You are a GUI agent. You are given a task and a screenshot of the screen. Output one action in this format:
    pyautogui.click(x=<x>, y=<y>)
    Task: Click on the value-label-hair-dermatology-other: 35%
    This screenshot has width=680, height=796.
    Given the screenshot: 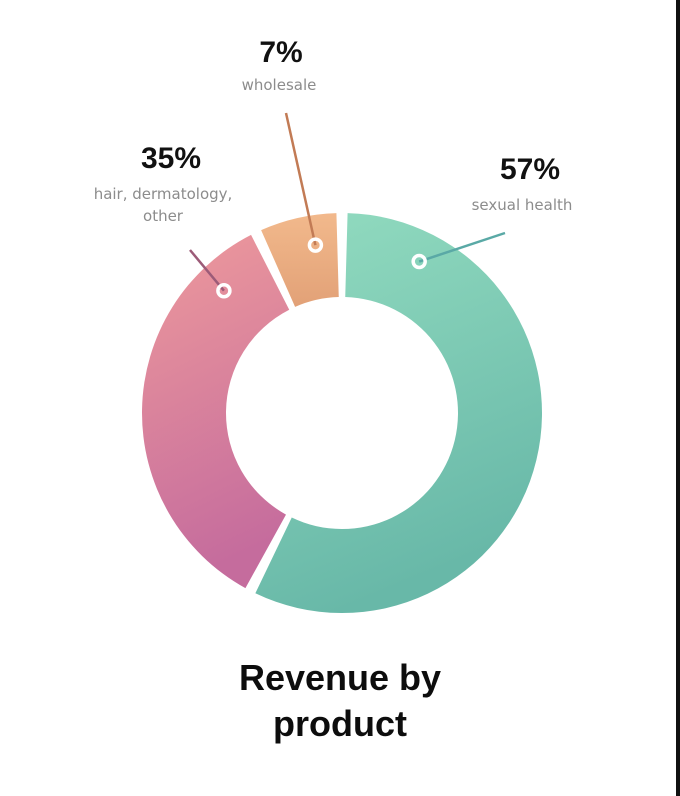 What is the action you would take?
    pyautogui.click(x=171, y=158)
    